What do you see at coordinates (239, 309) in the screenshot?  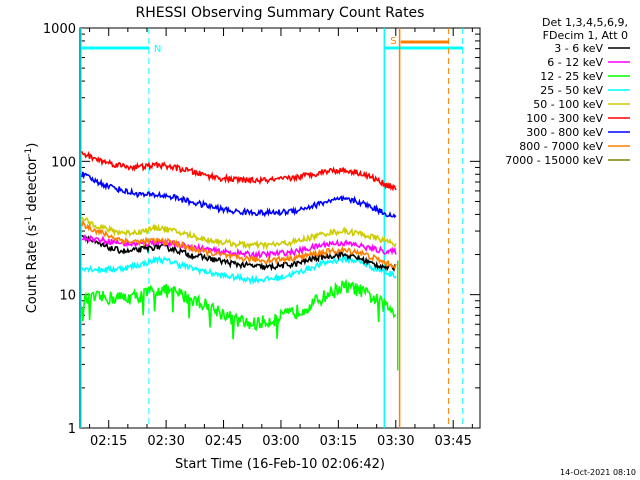 I see `series-12-25-kev` at bounding box center [239, 309].